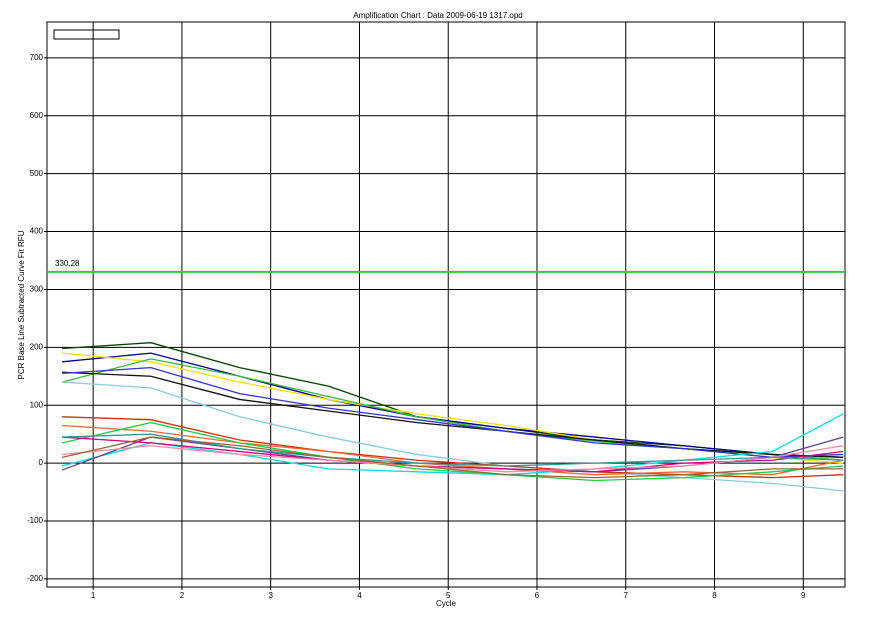 The image size is (877, 620). I want to click on threshold-label: 330.28, so click(67, 263).